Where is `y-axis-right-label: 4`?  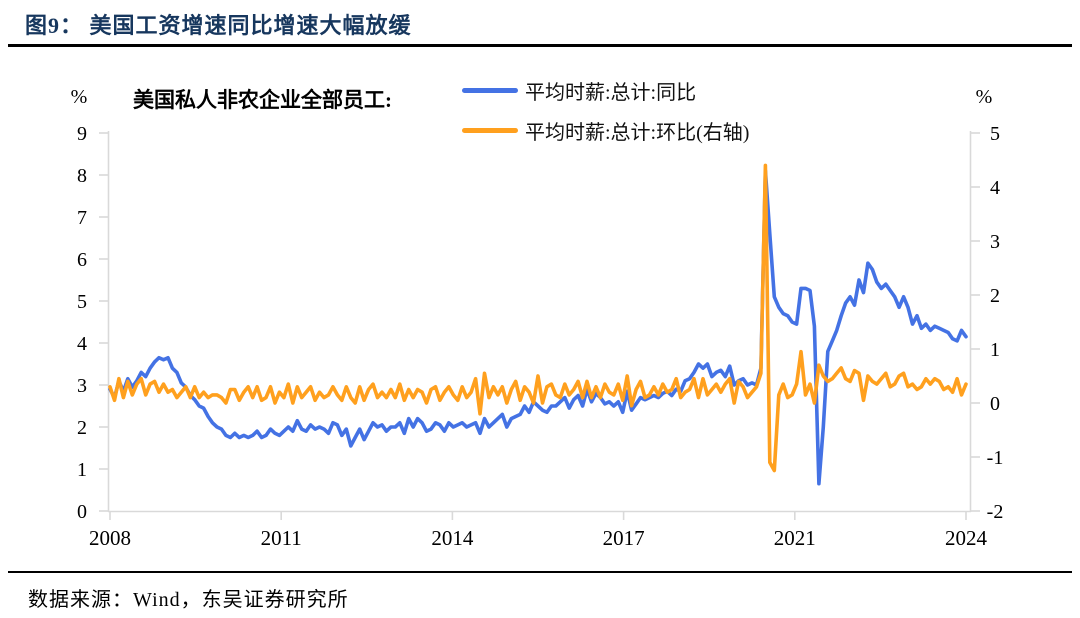
y-axis-right-label: 4 is located at coordinates (995, 188).